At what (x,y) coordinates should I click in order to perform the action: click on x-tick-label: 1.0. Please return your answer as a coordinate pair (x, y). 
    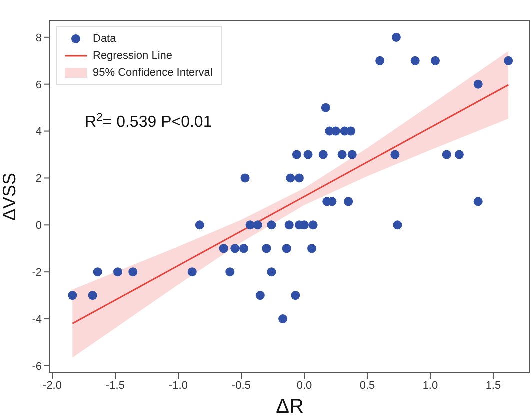
    Looking at the image, I should click on (430, 386).